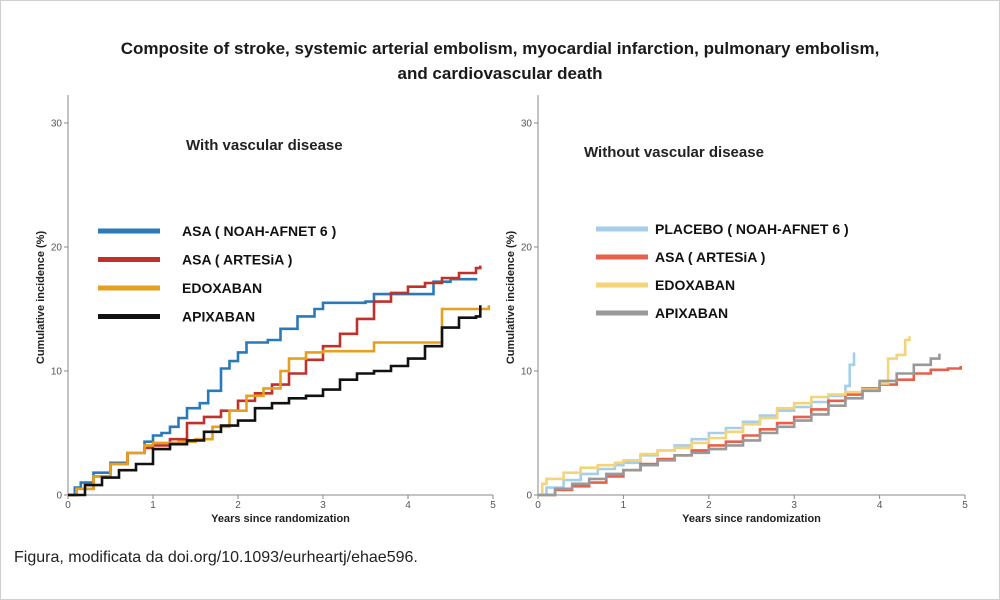  What do you see at coordinates (259, 231) in the screenshot?
I see `legend-label: ASA ( NOAH-AFNET 6 )` at bounding box center [259, 231].